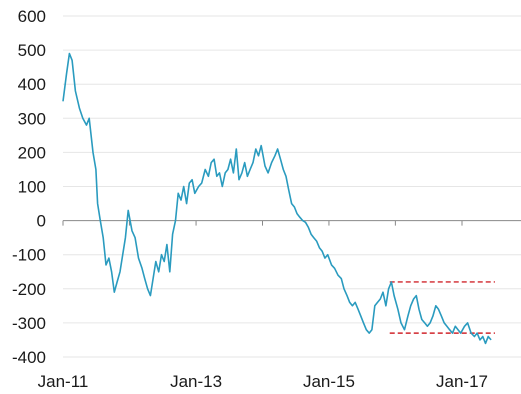 The width and height of the screenshot is (521, 394). Describe the element at coordinates (196, 381) in the screenshot. I see `x-tick-label: Jan-13` at that location.